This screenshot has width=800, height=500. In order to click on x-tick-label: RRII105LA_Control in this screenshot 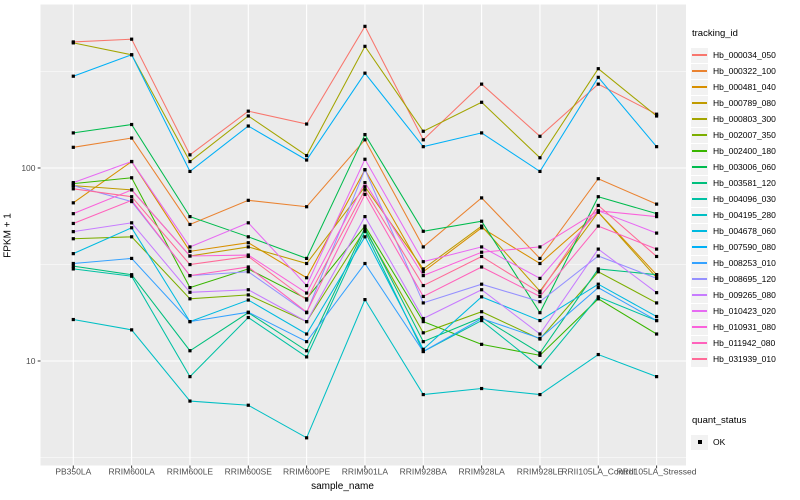, I will do `click(598, 472)`.